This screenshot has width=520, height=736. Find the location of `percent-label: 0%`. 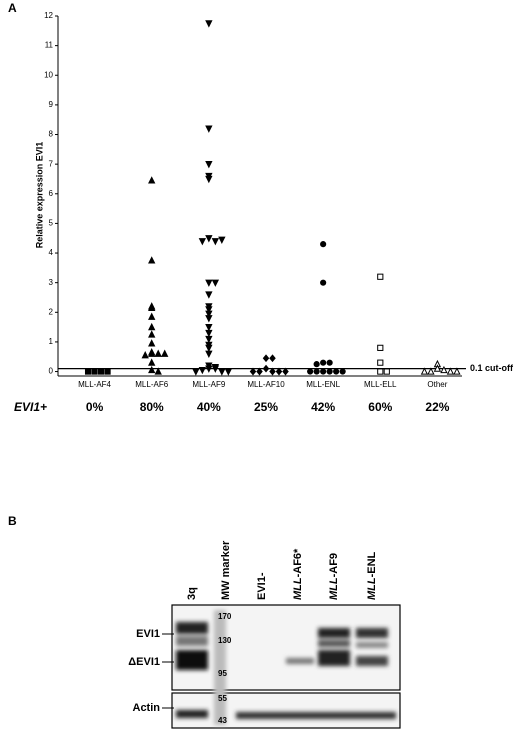

percent-label: 0% is located at coordinates (95, 407).